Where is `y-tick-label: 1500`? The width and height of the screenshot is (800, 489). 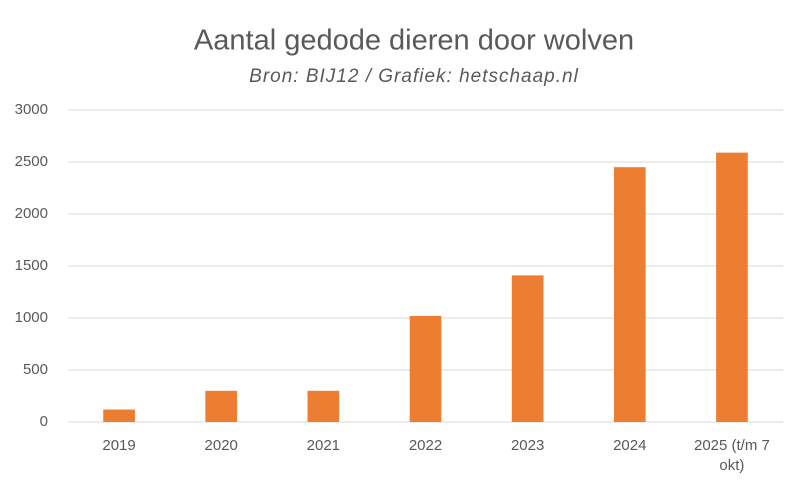
y-tick-label: 1500 is located at coordinates (31, 265).